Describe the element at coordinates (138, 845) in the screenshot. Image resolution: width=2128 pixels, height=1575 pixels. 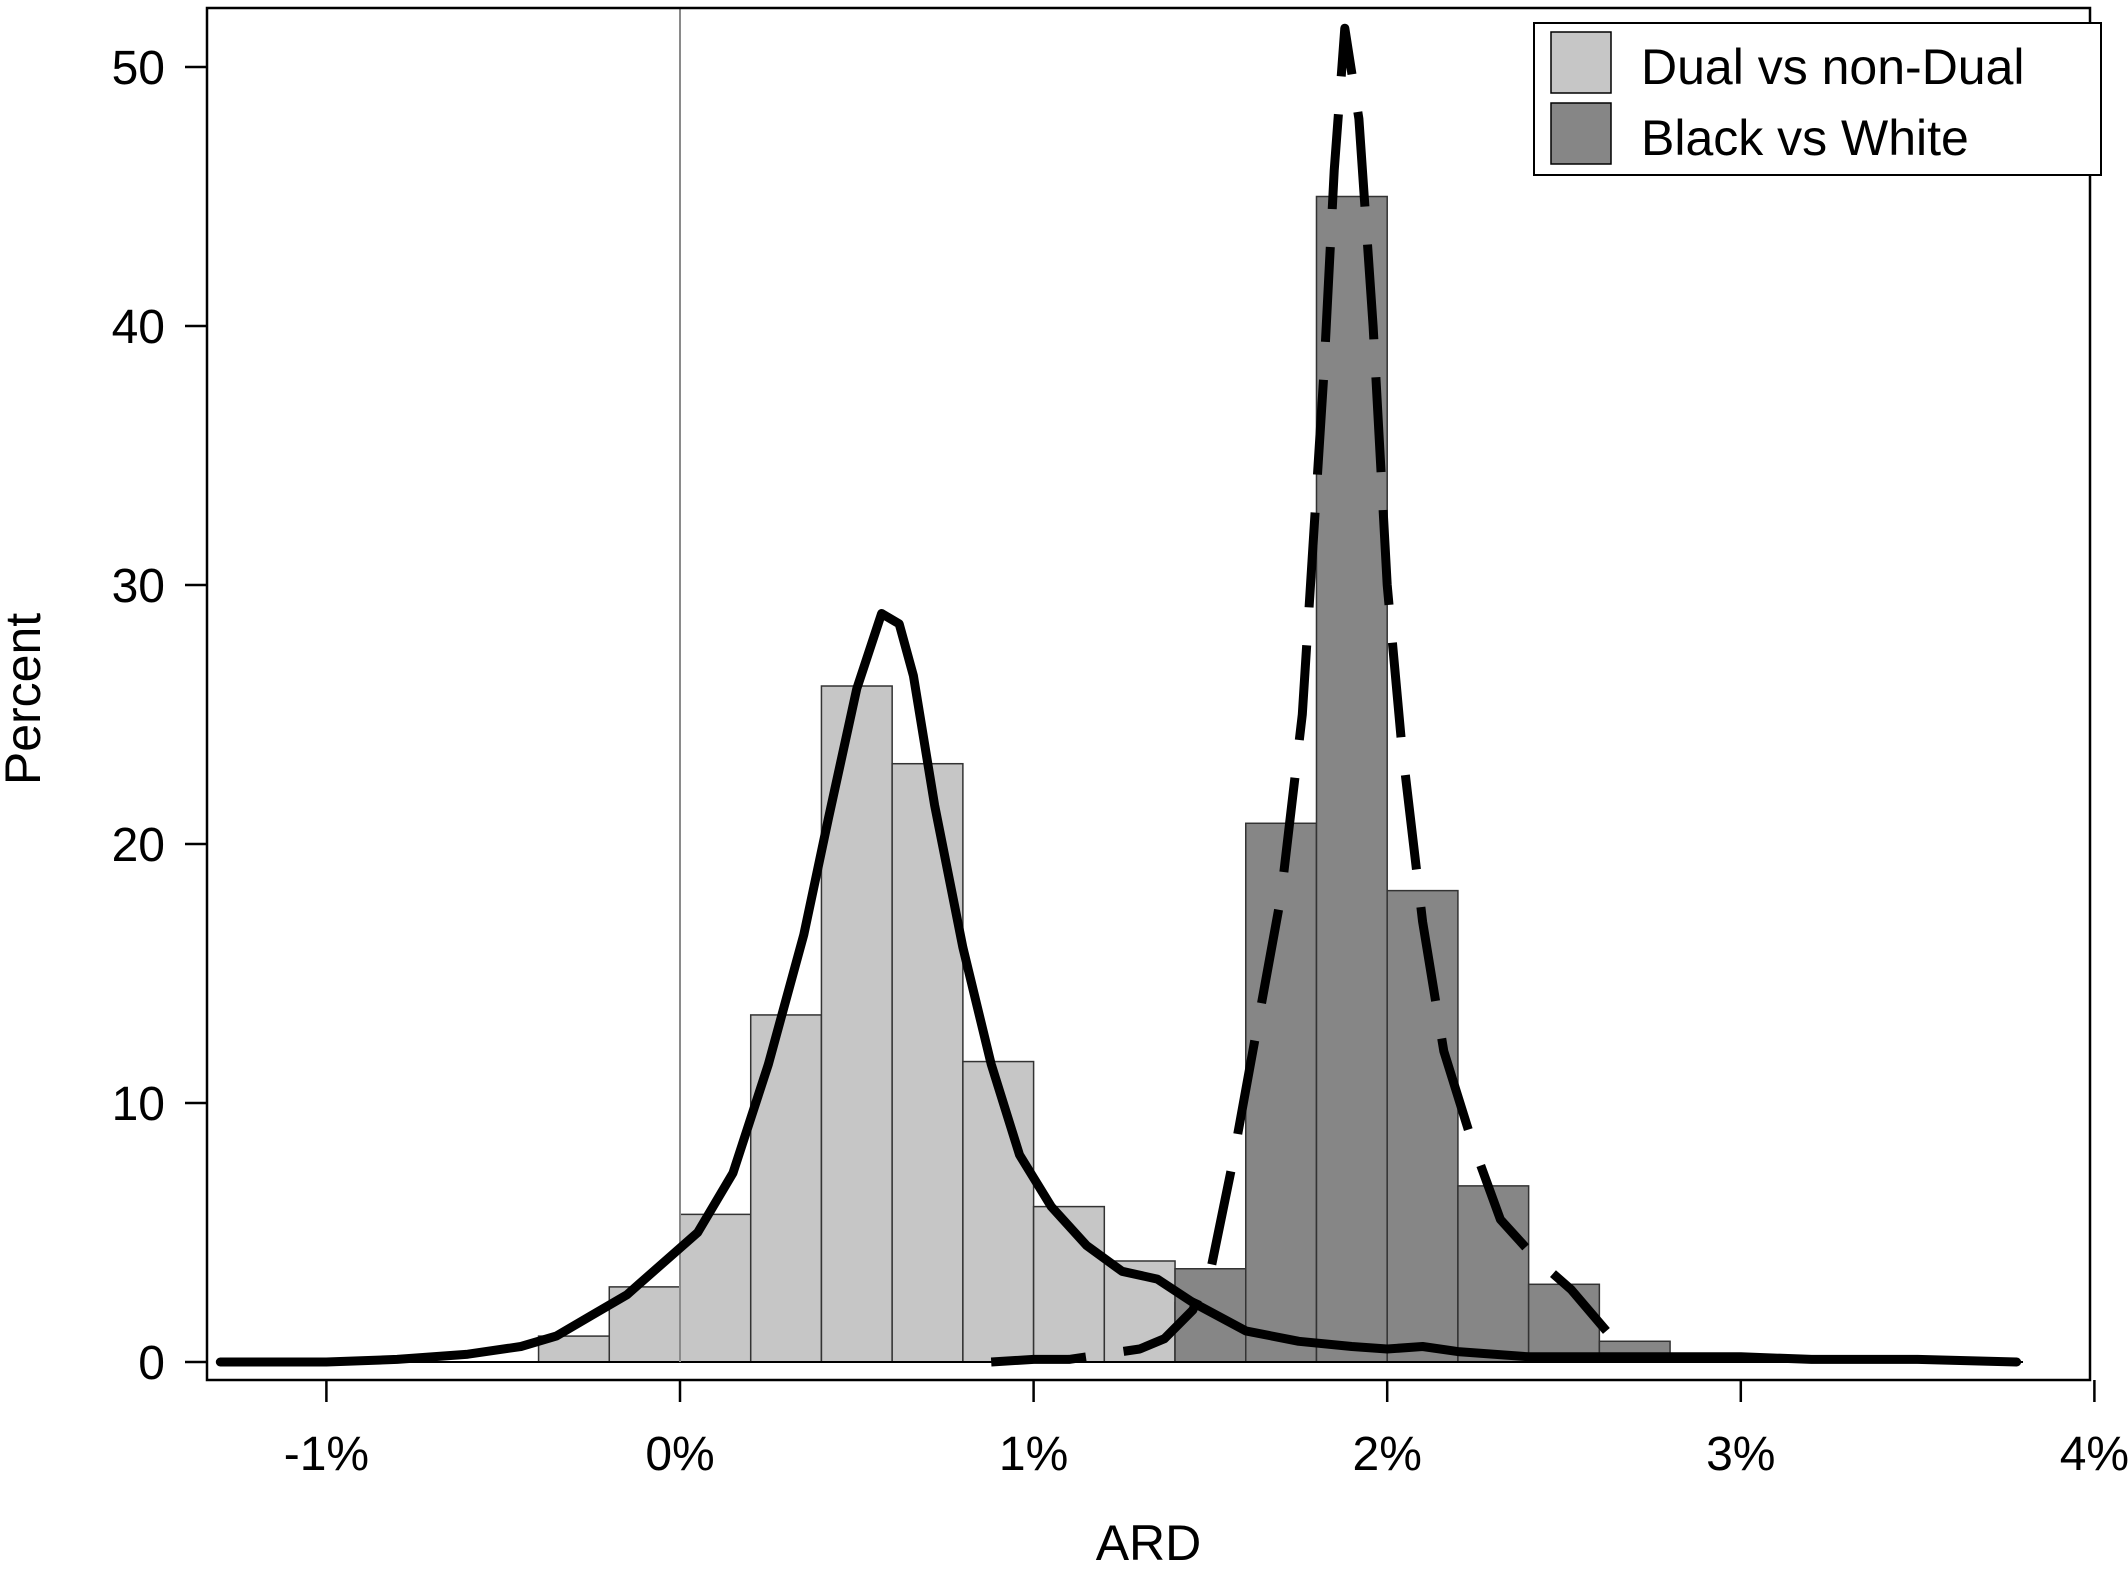
I see `y-tick-label: 20` at that location.